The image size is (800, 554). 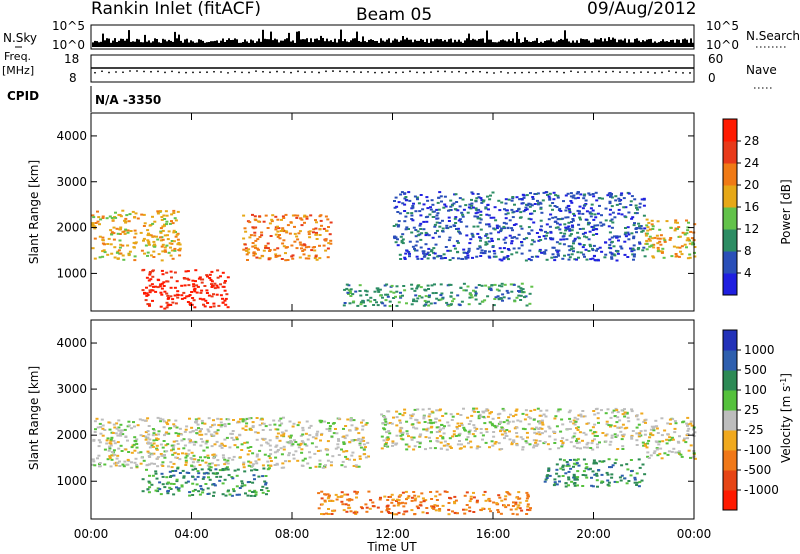 I want to click on velocity-colorbar-swatch, so click(x=730, y=400).